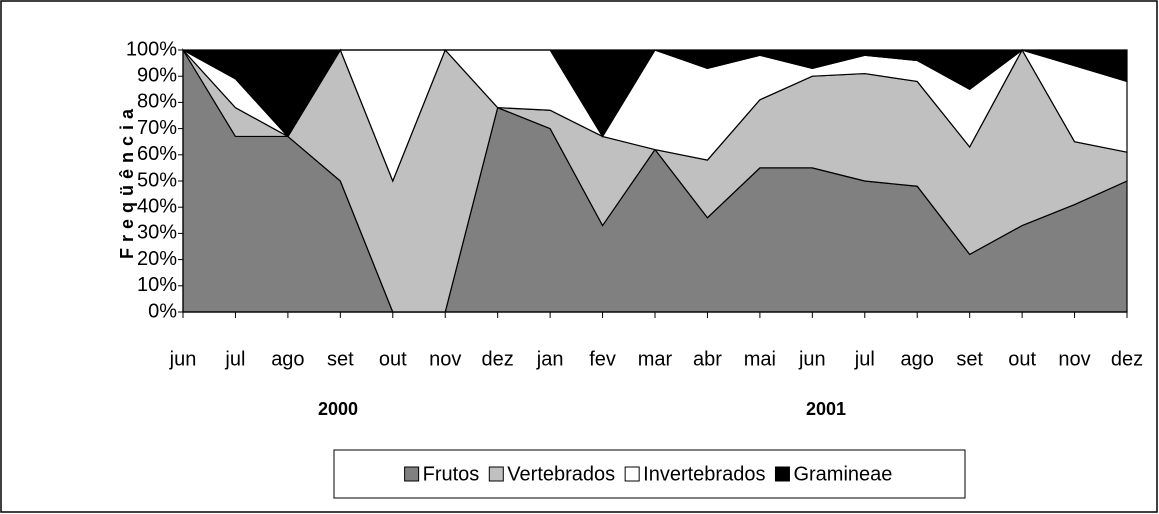 The height and width of the screenshot is (514, 1159). Describe the element at coordinates (707, 359) in the screenshot. I see `x-tick-label: abr` at that location.